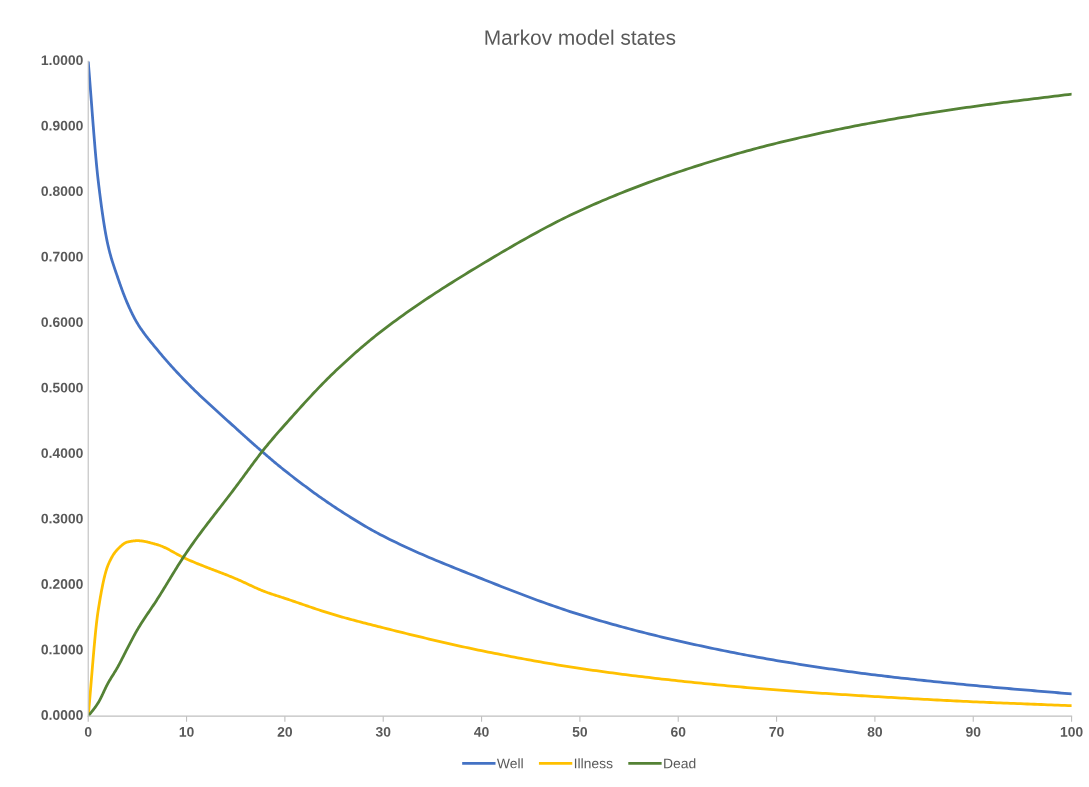 The width and height of the screenshot is (1089, 787). Describe the element at coordinates (973, 731) in the screenshot. I see `x-tick-label: 90` at that location.